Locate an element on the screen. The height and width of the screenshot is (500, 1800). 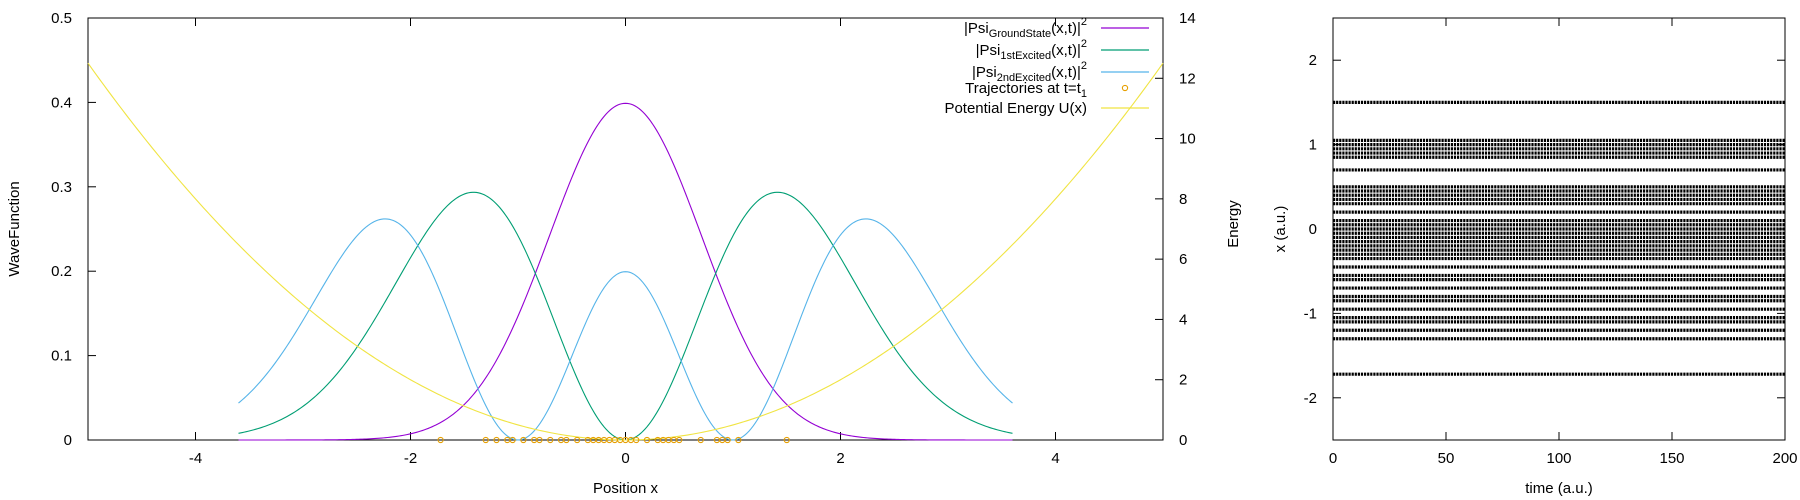
left-y2-tick-label: 2 is located at coordinates (1183, 380).